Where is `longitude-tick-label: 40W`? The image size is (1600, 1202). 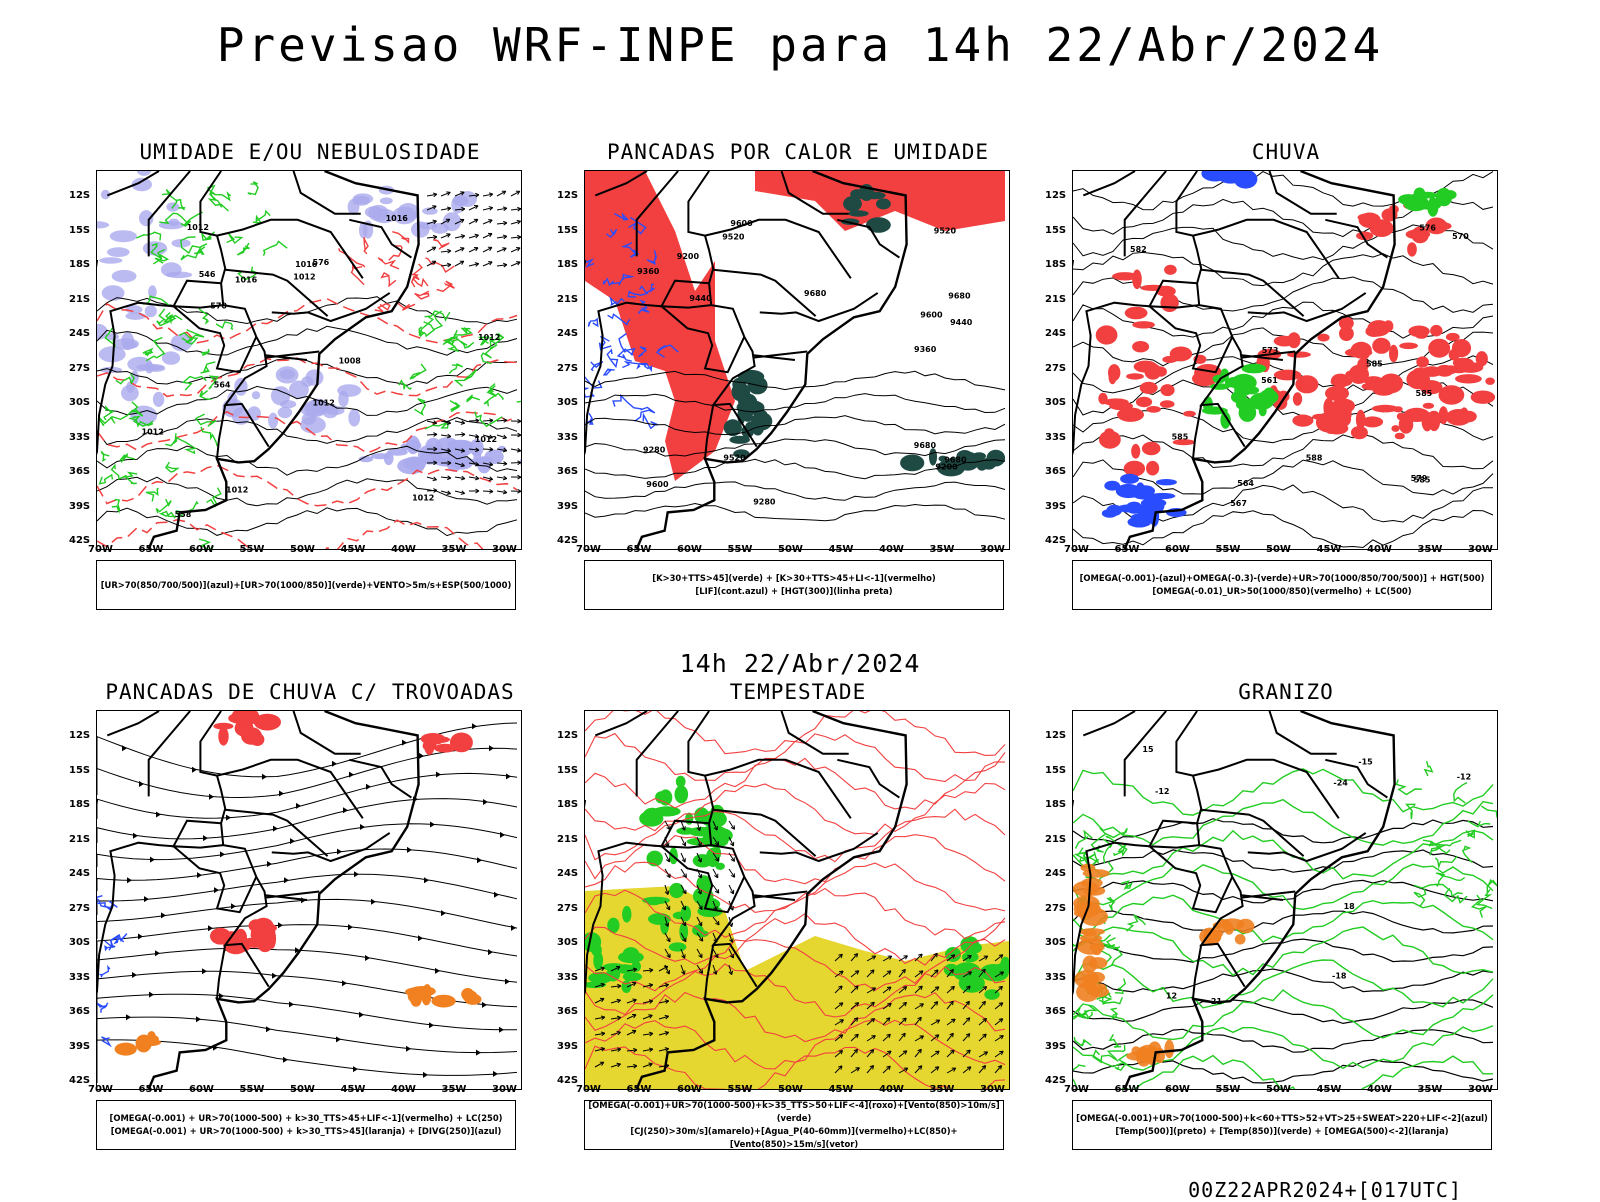
longitude-tick-label: 40W is located at coordinates (403, 549).